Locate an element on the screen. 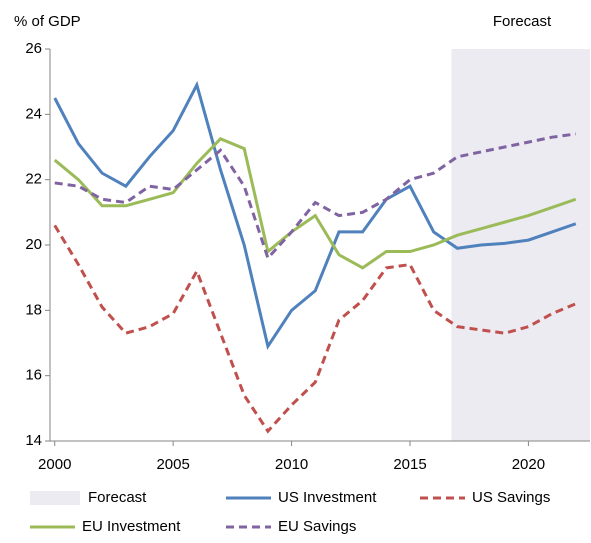  legend-label: EU Investment is located at coordinates (131, 526).